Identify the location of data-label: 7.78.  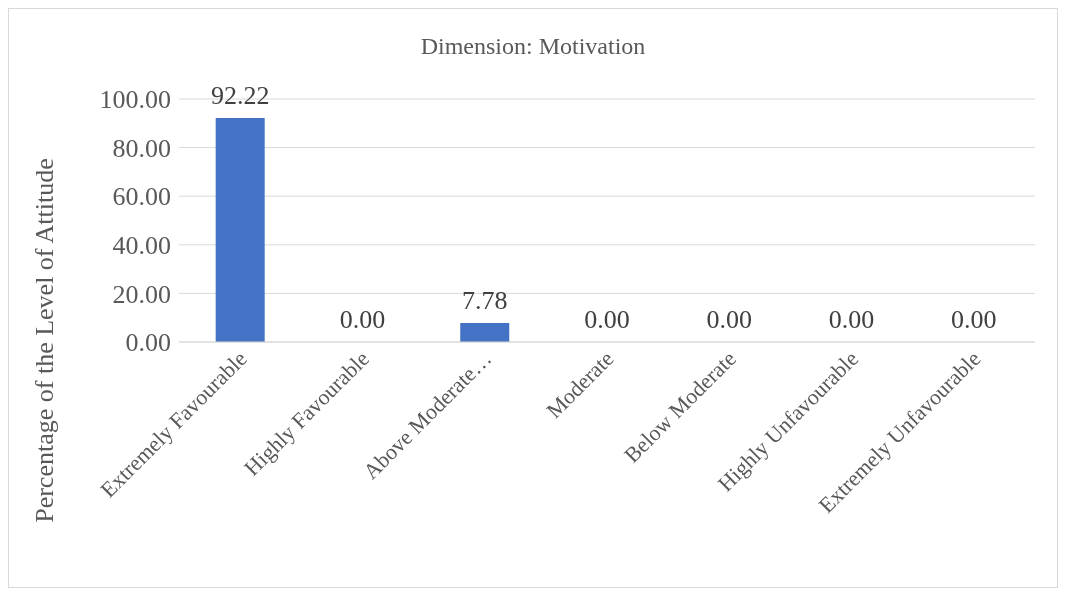
(484, 301).